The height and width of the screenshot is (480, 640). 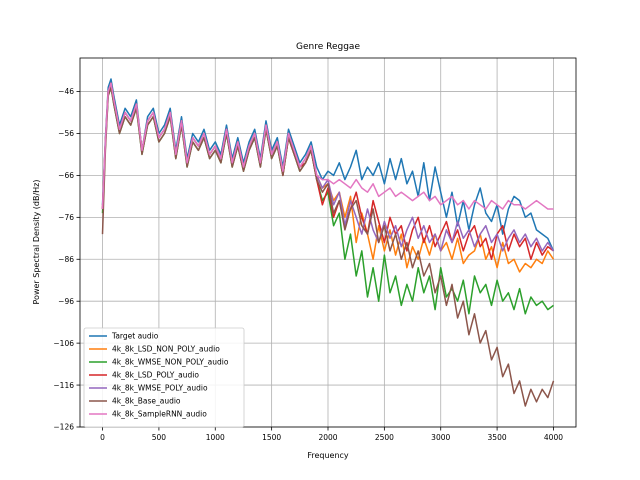 I want to click on y-tick-label: −56, so click(x=66, y=133).